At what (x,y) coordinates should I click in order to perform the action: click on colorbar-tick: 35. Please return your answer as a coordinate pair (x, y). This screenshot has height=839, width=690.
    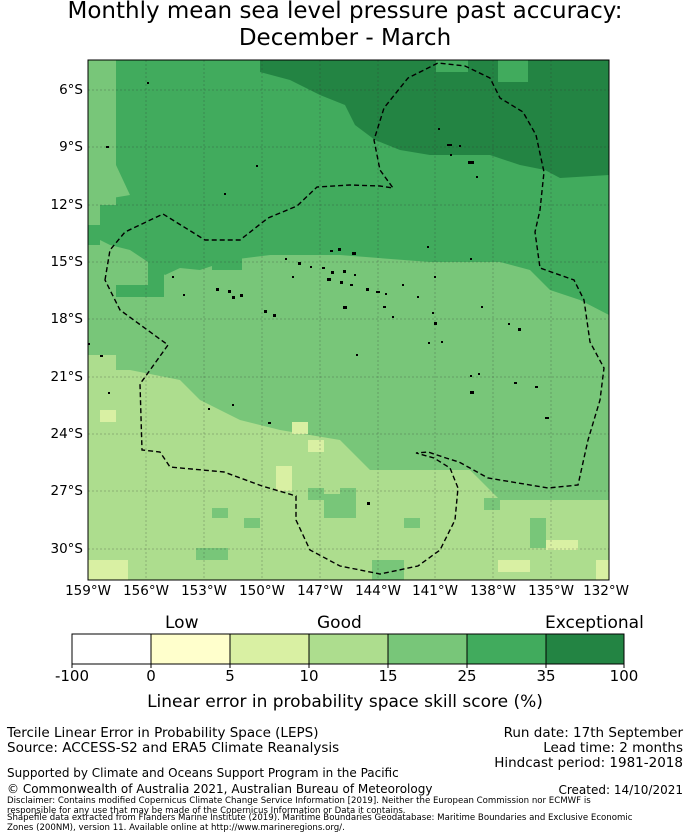
    Looking at the image, I should click on (546, 676).